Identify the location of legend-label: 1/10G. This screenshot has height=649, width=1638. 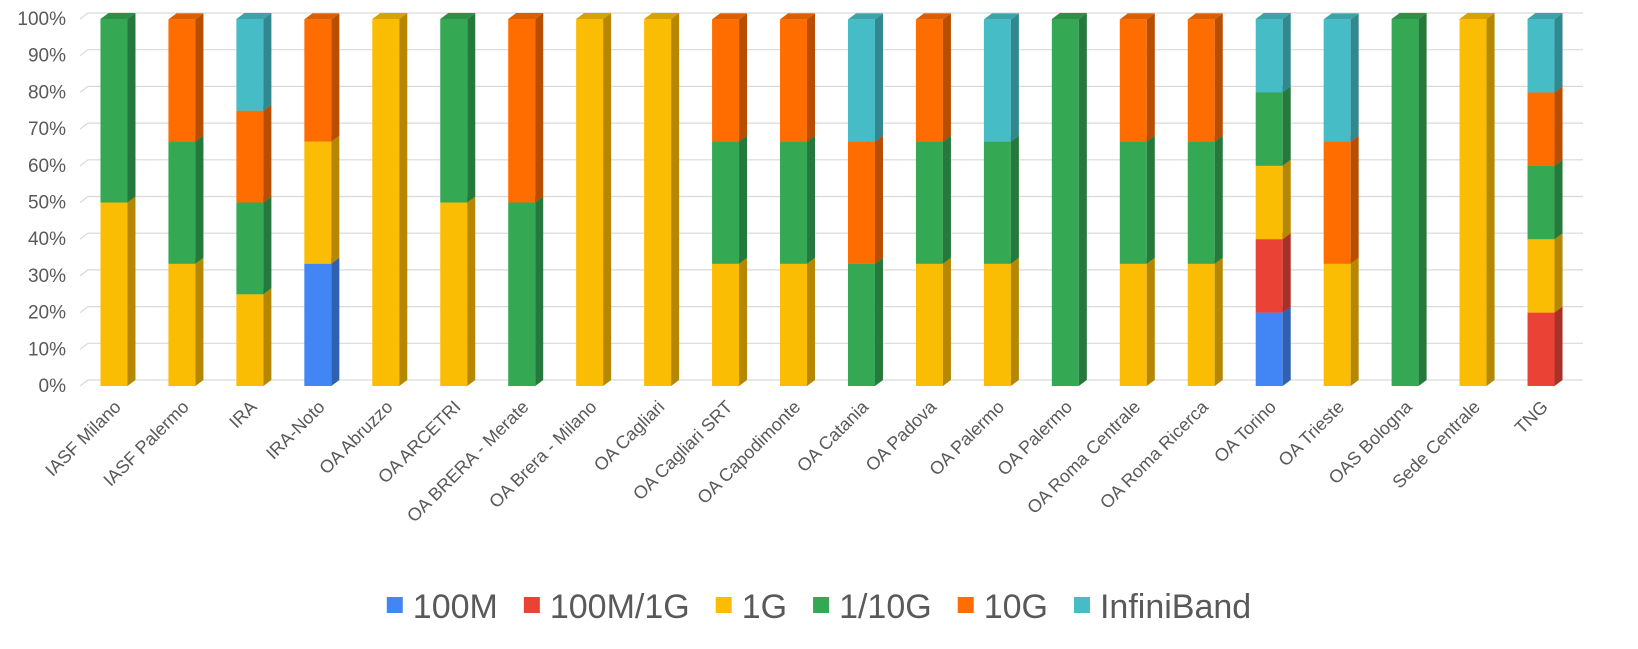
(885, 607).